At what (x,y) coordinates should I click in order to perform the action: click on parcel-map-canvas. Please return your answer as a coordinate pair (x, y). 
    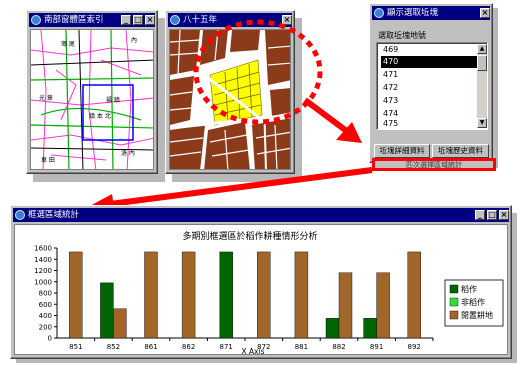
    Looking at the image, I should click on (230, 99).